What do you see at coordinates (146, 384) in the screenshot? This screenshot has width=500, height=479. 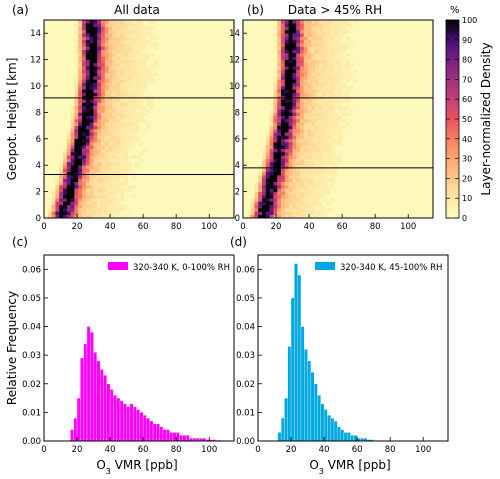 I see `histogram-c-bars` at bounding box center [146, 384].